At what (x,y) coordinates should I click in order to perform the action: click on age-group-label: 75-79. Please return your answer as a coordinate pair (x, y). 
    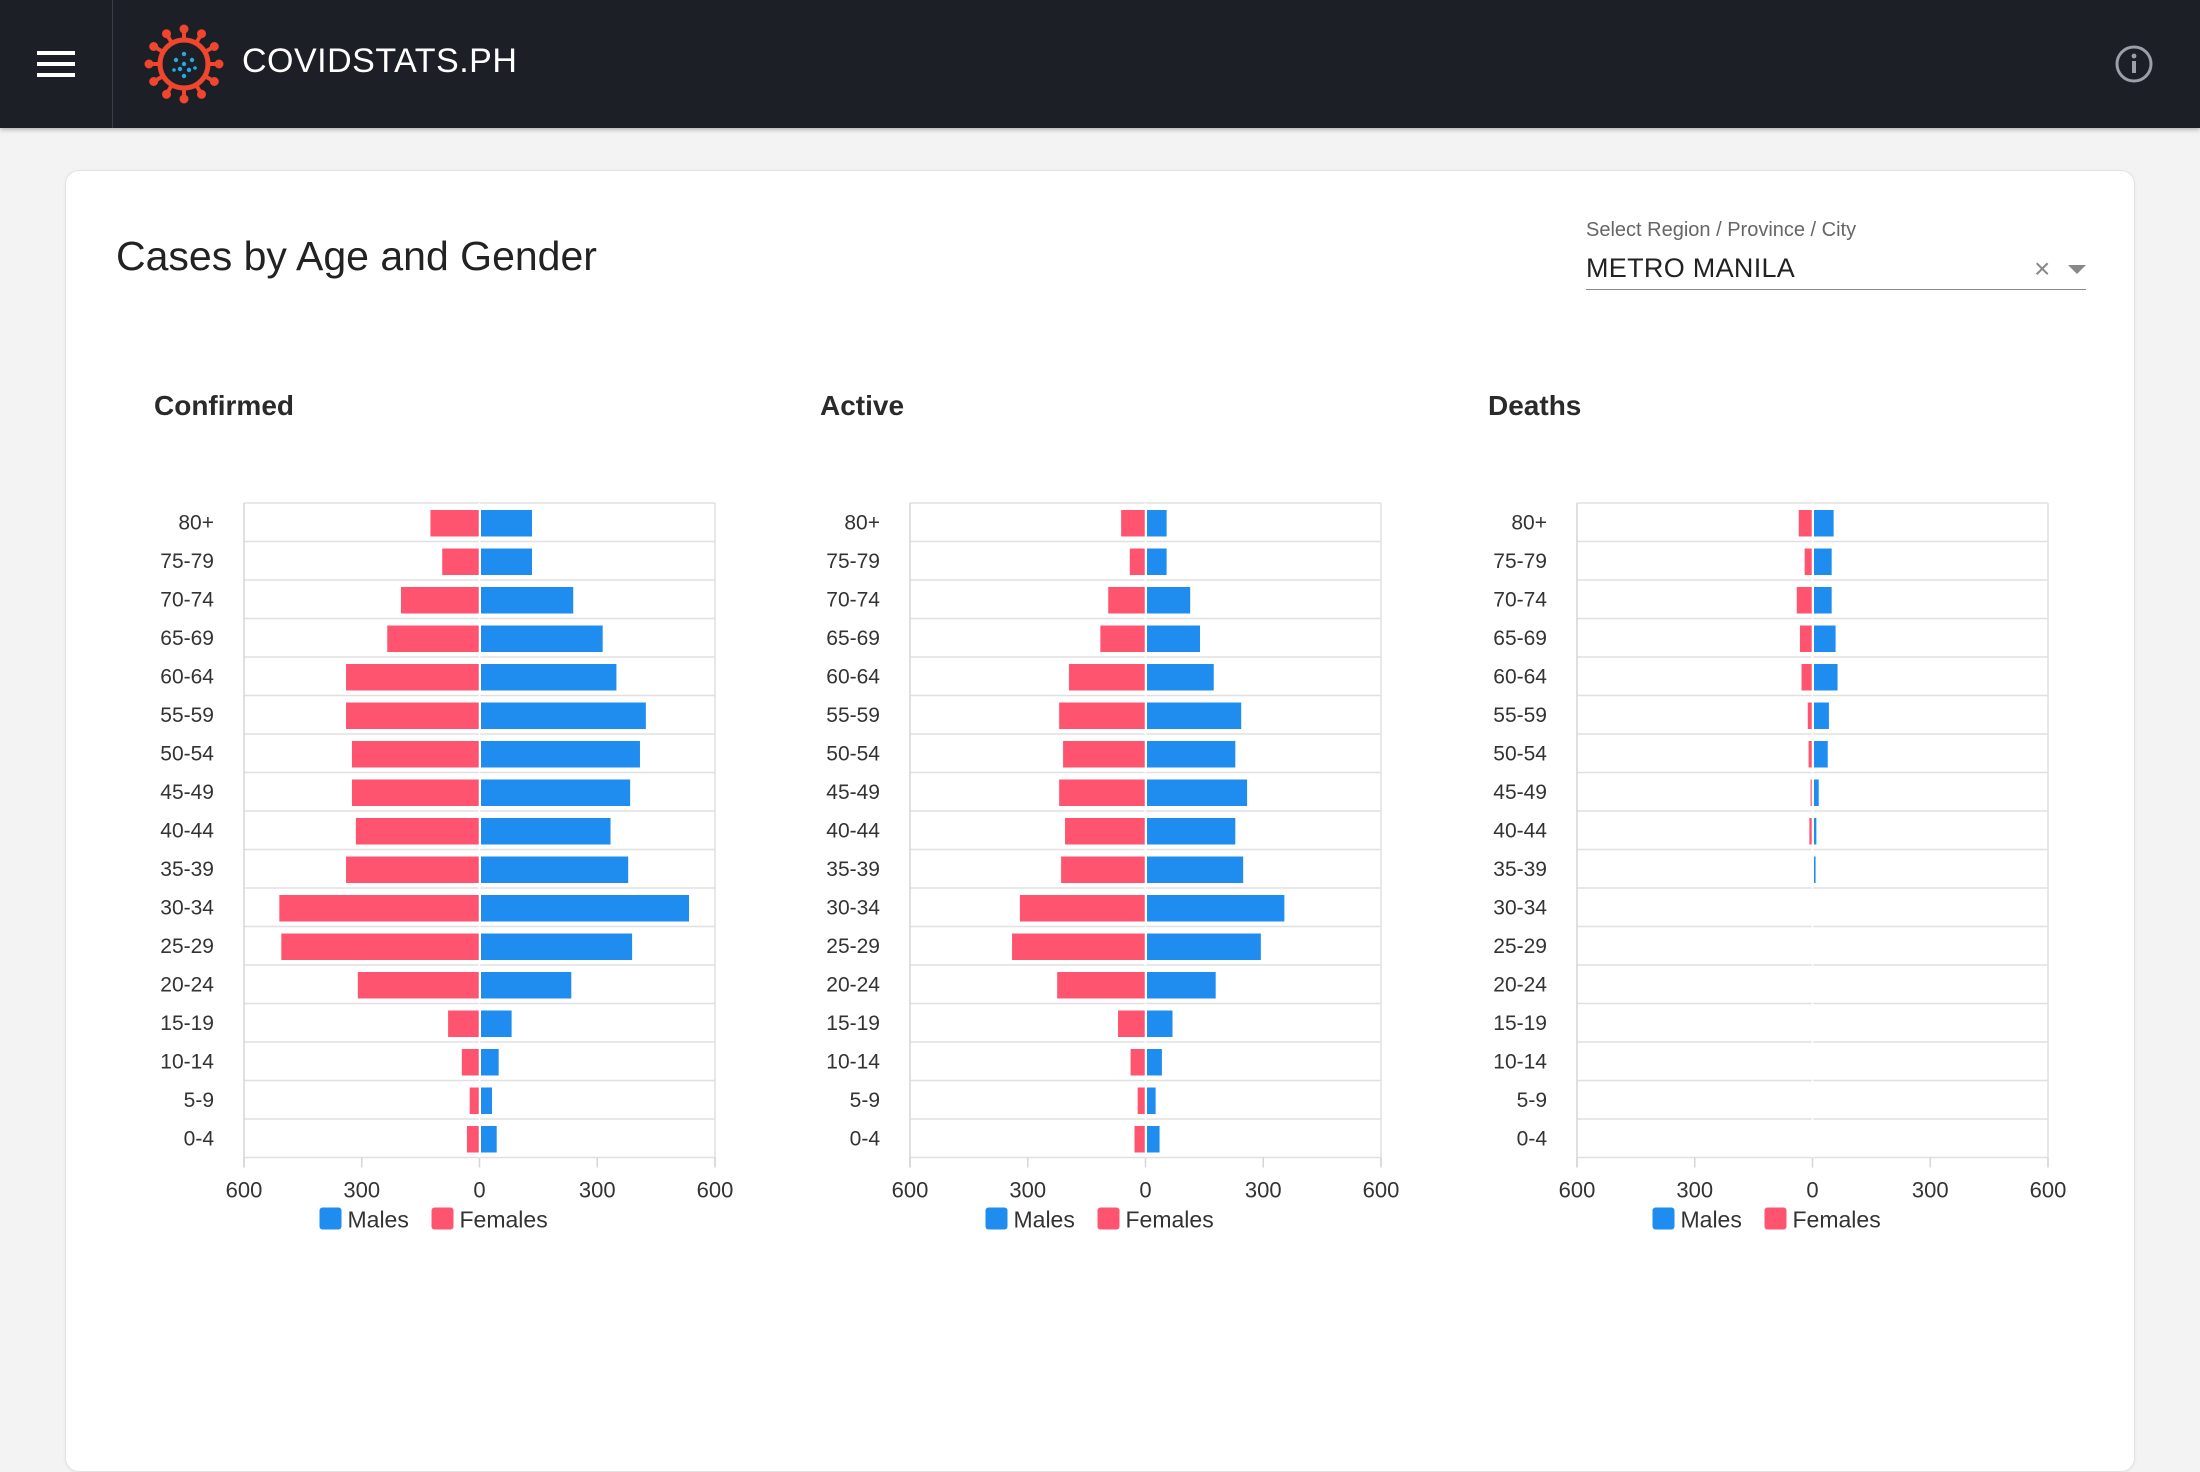
    Looking at the image, I should click on (853, 561).